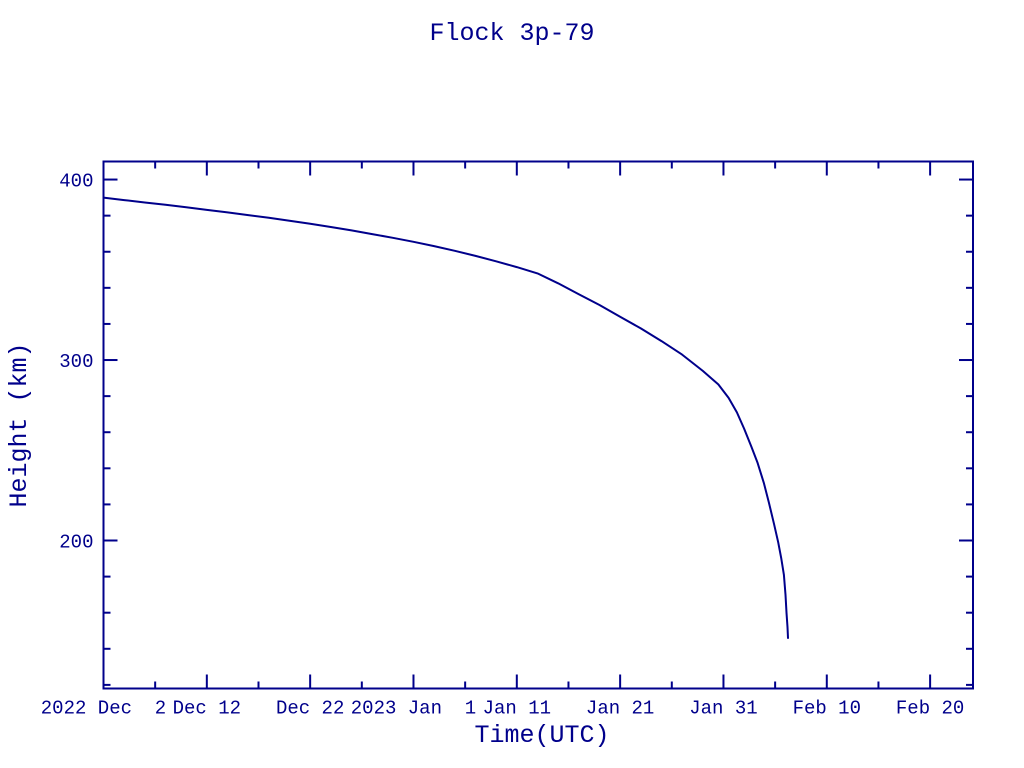  What do you see at coordinates (310, 709) in the screenshot?
I see `x-tick-label: Dec 22` at bounding box center [310, 709].